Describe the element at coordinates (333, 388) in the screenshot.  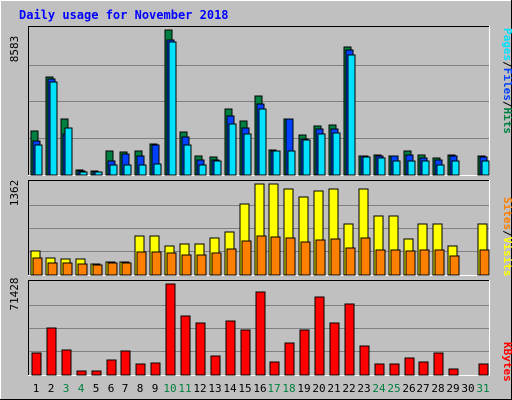
I see `day-label-21: 21` at that location.